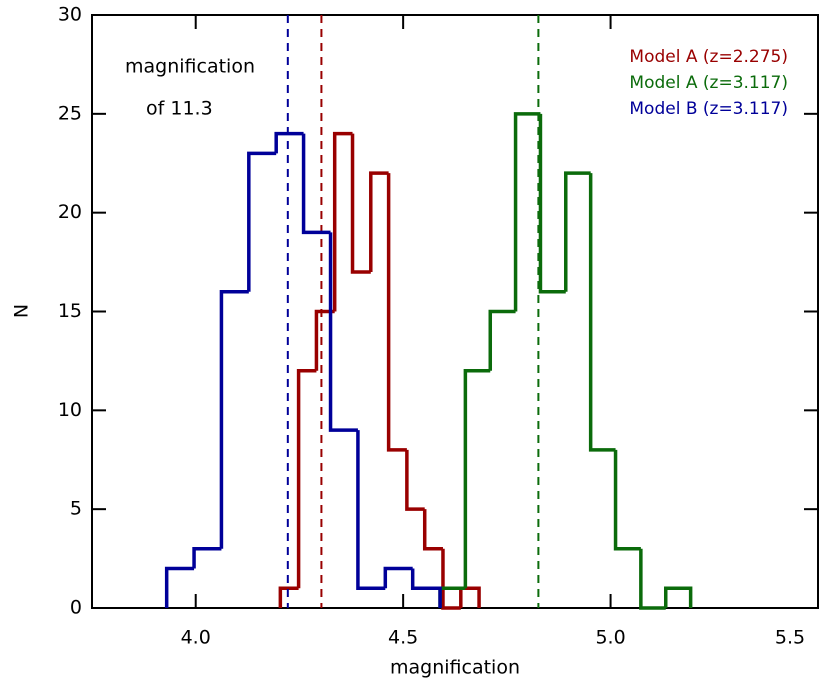 This screenshot has width=830, height=696. What do you see at coordinates (179, 109) in the screenshot?
I see `annotation: of 11.3` at bounding box center [179, 109].